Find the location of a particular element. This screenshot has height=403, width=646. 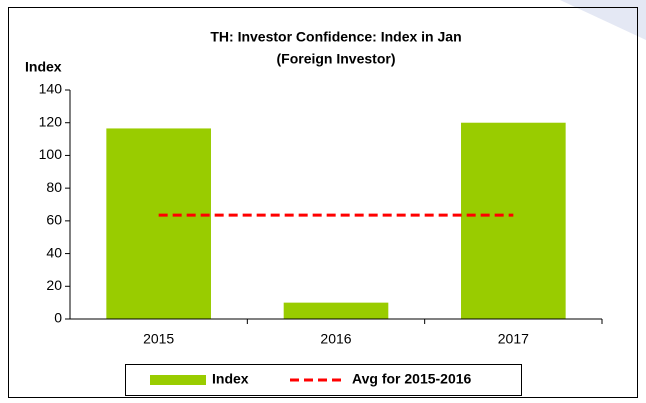

y-tick-label: 120 is located at coordinates (51, 121).